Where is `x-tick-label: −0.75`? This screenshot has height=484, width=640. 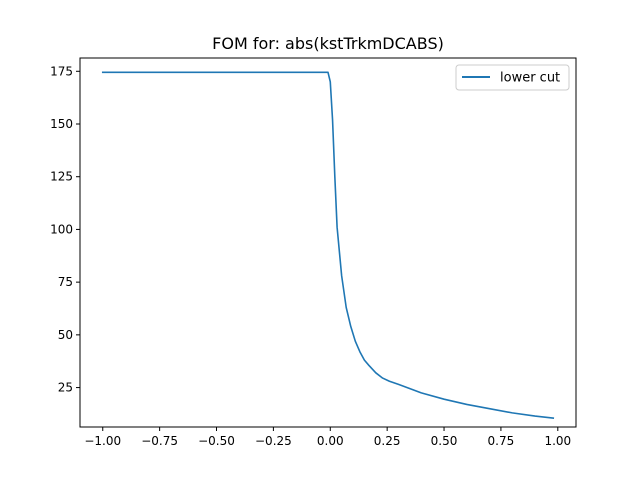 x-tick-label: −0.75 is located at coordinates (159, 441).